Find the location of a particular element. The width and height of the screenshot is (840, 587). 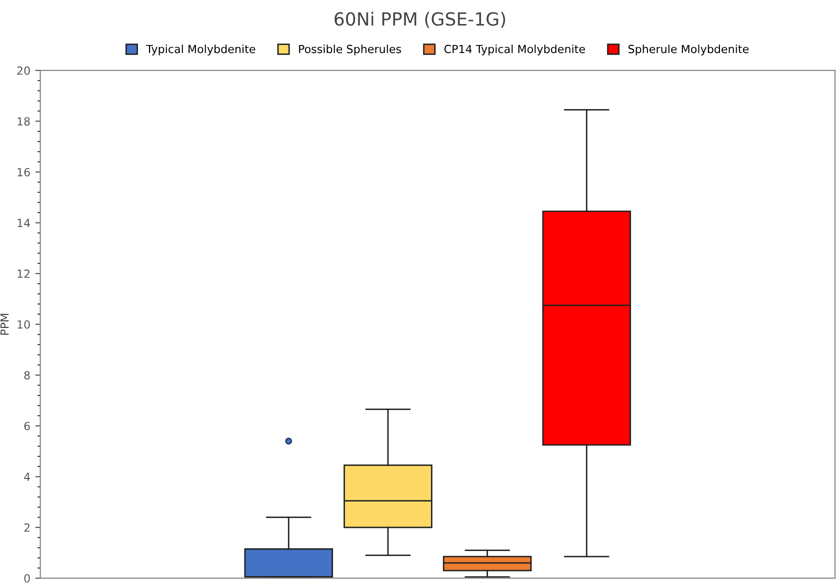

chart-title: 60Ni PPM (GSE-1G) is located at coordinates (420, 20).